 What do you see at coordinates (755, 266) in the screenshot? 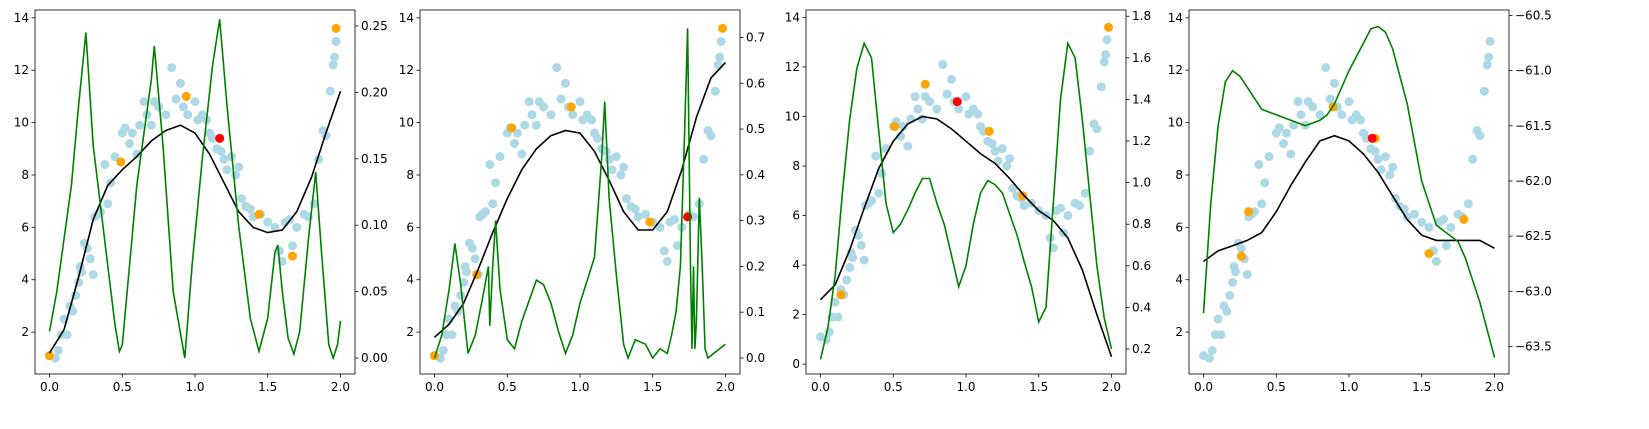
I see `y2-tick-label: 0.2` at bounding box center [755, 266].